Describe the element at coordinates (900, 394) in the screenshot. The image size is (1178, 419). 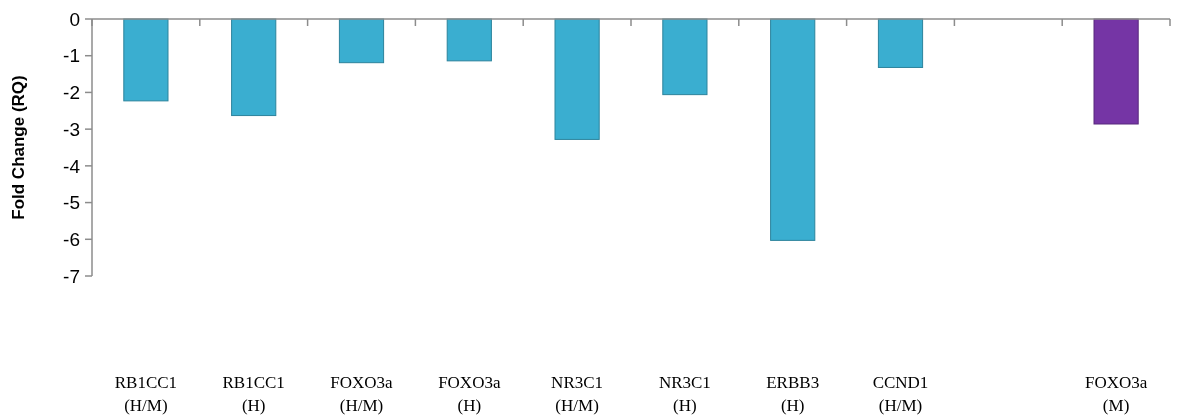
I see `x-tick-label: CCND1 (H/M)` at that location.